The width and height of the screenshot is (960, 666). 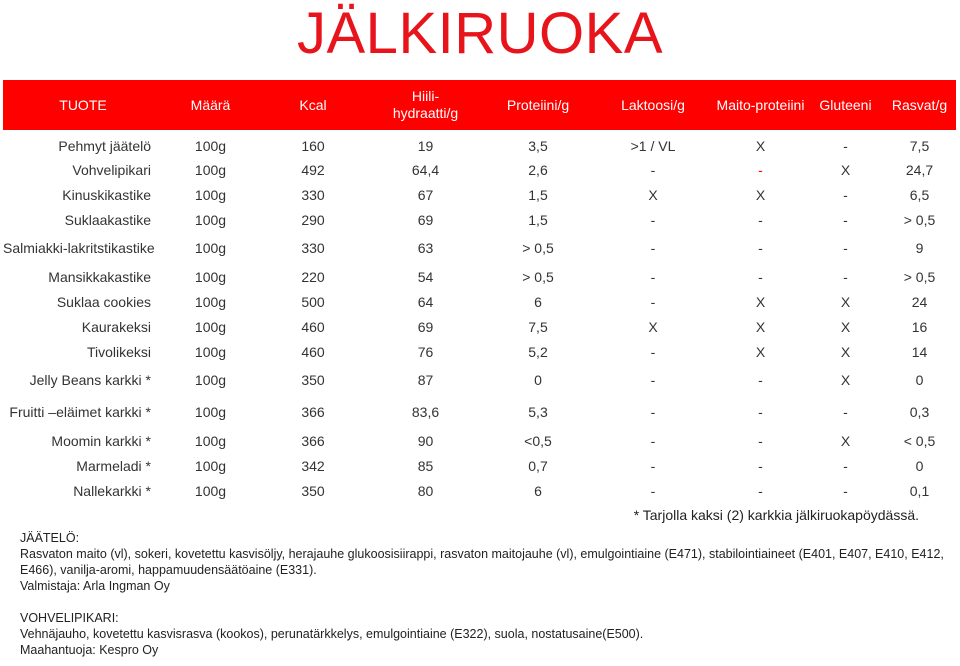 I want to click on column-header: Maito-proteiini, so click(x=760, y=107).